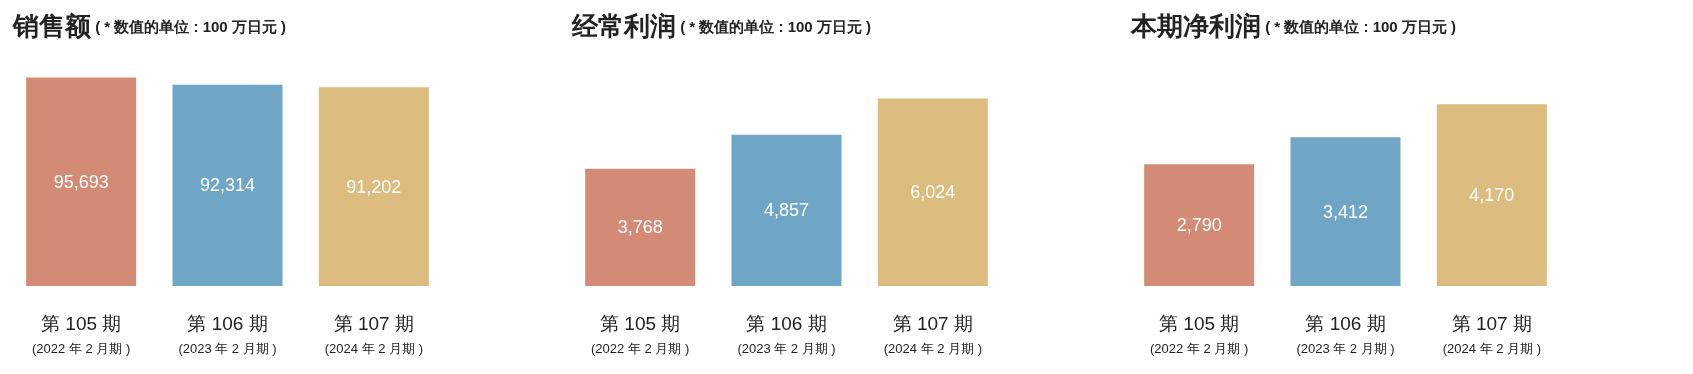 The height and width of the screenshot is (374, 1693). What do you see at coordinates (374, 186) in the screenshot?
I see `data-label: 91,202` at bounding box center [374, 186].